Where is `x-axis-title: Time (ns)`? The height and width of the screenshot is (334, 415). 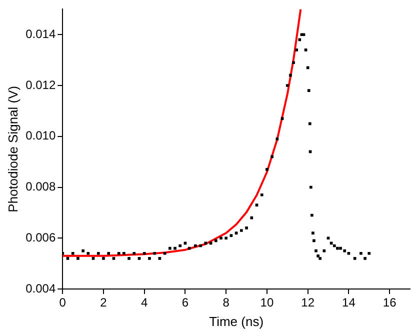 x-axis-title: Time (ns) is located at coordinates (236, 321).